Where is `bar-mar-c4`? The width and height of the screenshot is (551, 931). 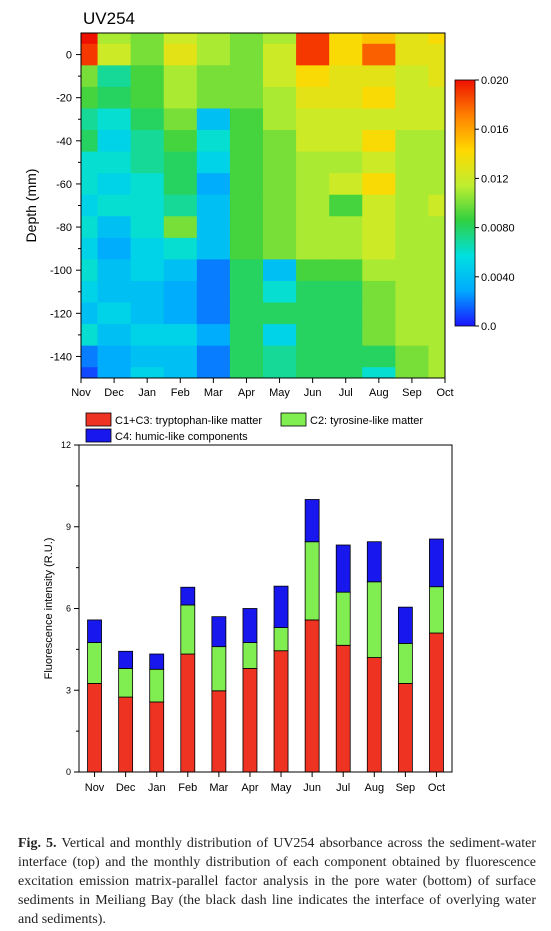 bar-mar-c4 is located at coordinates (219, 632).